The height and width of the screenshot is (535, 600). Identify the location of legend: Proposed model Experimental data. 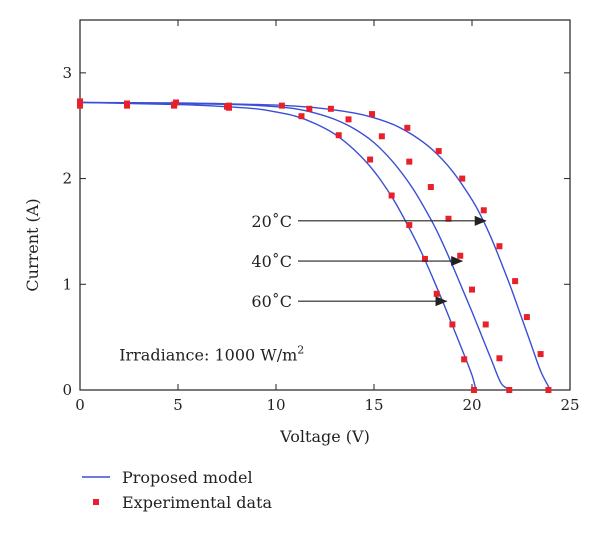
(177, 490).